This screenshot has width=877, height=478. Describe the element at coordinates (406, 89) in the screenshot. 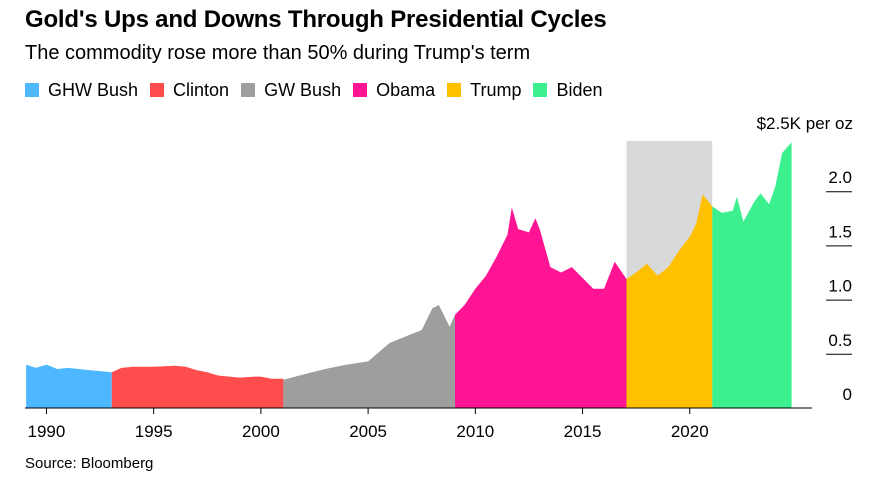

I see `legend-label: Obama` at that location.